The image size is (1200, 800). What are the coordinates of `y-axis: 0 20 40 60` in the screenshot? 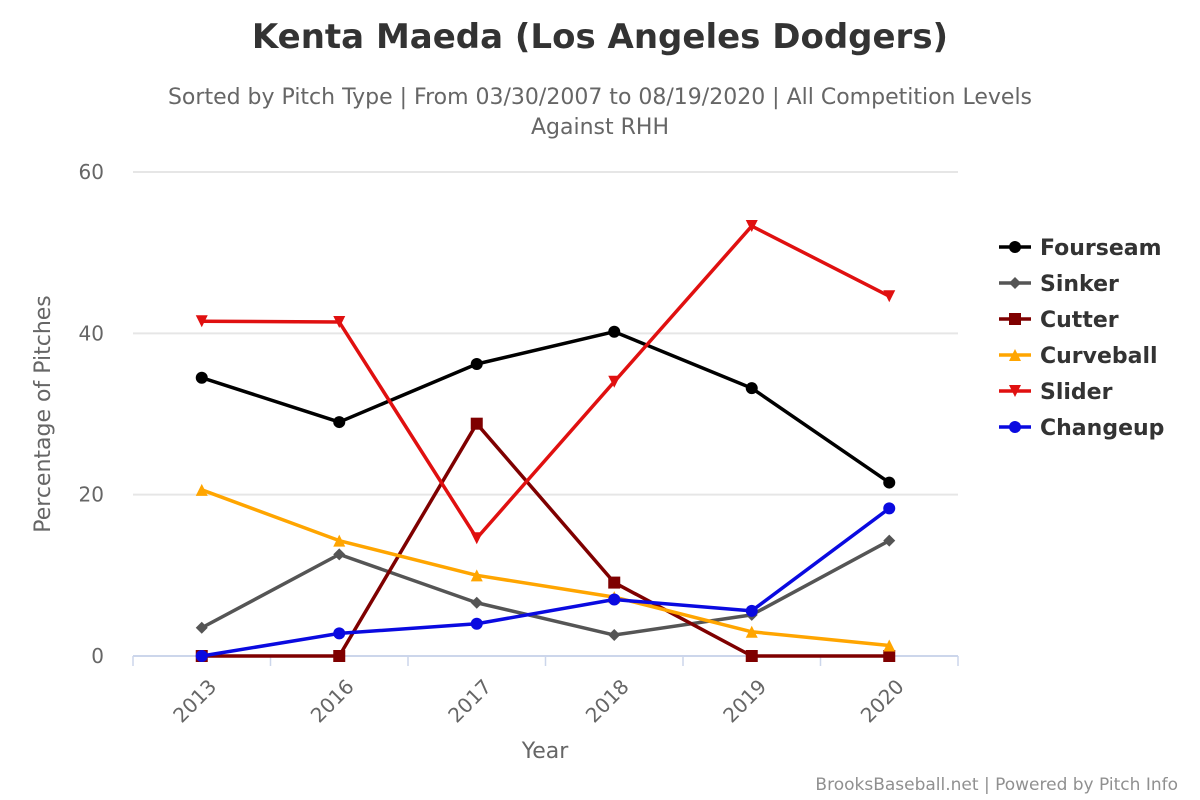 It's located at (91, 414).